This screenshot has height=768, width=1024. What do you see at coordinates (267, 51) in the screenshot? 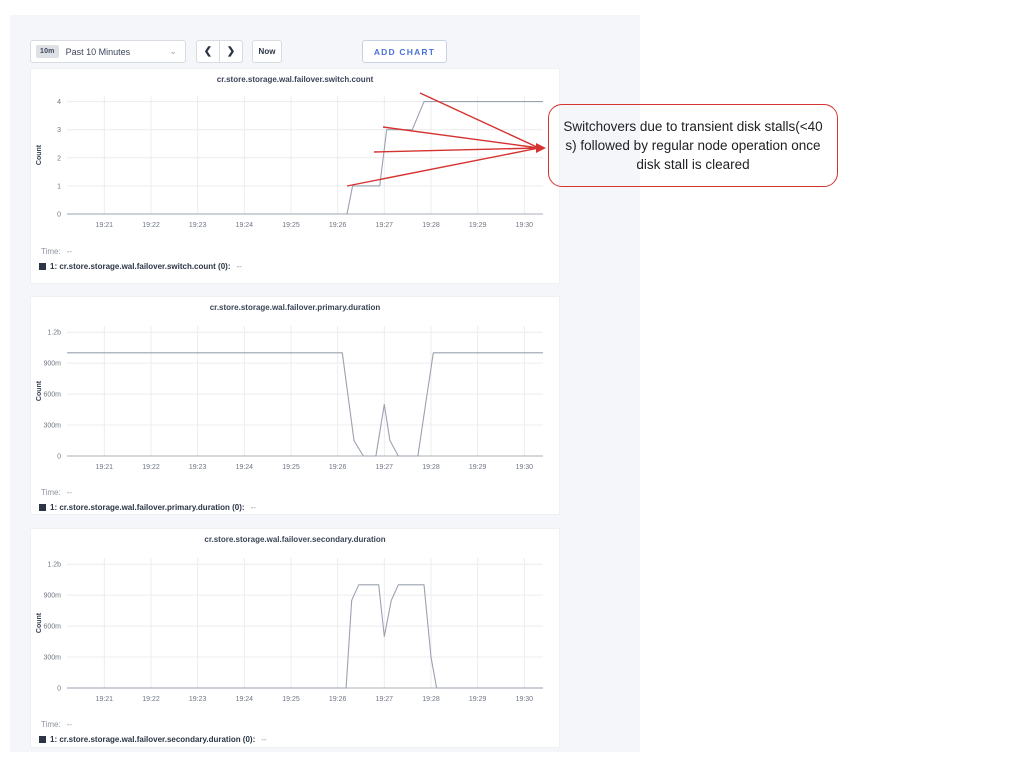
I see `now-button: Now` at bounding box center [267, 51].